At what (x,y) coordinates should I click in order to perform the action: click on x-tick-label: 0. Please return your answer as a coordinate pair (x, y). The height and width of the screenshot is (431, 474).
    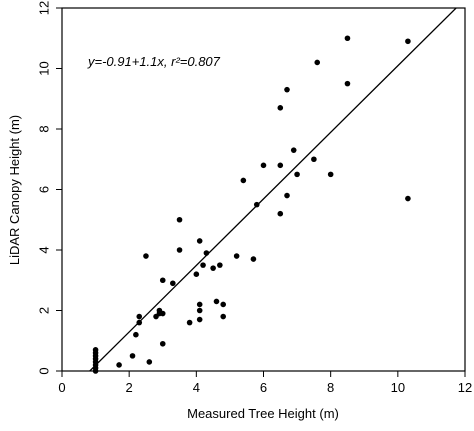
    Looking at the image, I should click on (61, 387).